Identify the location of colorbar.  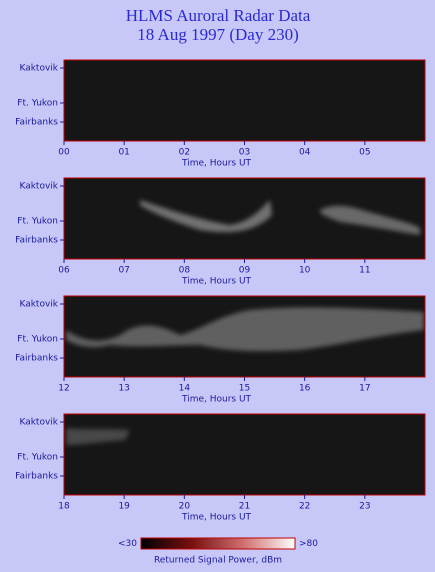
(218, 543).